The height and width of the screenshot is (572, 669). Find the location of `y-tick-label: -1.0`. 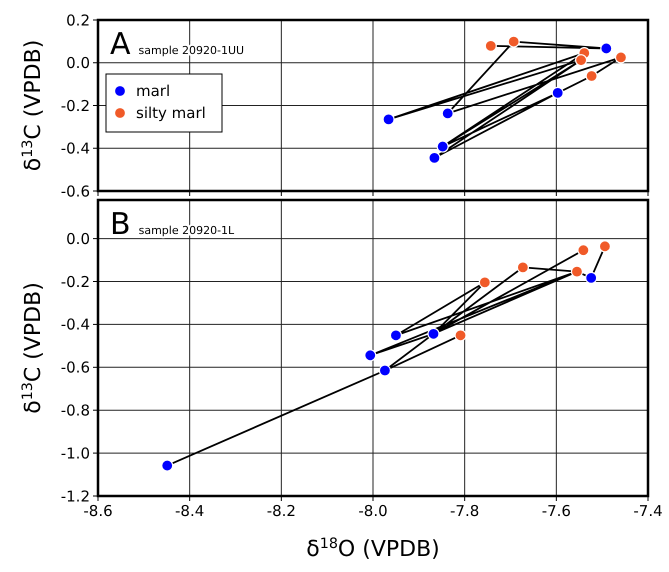

y-tick-label: -1.0 is located at coordinates (75, 453).